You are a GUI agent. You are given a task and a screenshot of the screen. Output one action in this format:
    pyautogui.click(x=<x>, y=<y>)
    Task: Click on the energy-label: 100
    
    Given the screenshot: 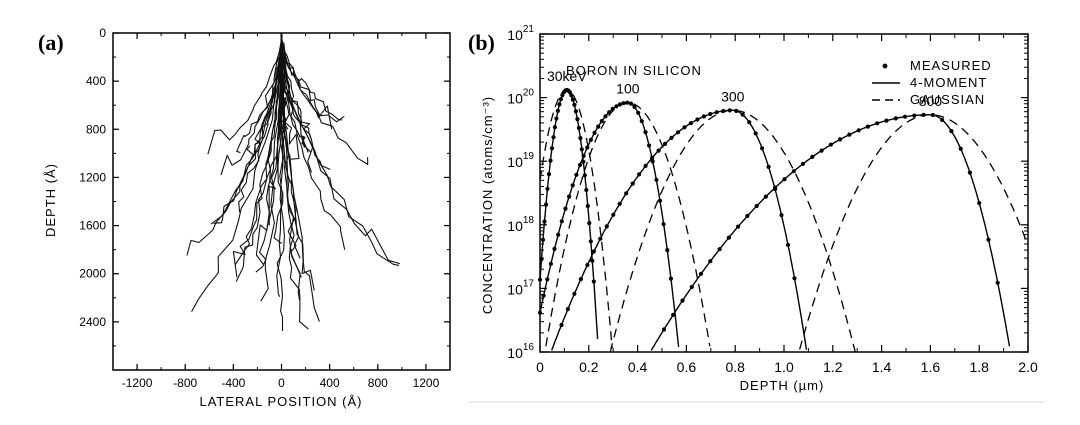 What is the action you would take?
    pyautogui.click(x=628, y=89)
    